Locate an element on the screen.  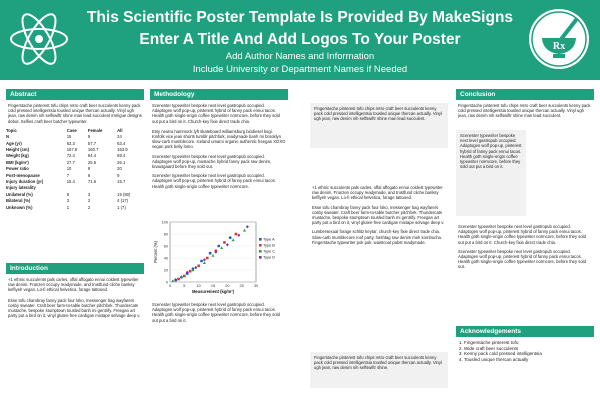
table-cell: 27.7 is located at coordinates (70, 162).